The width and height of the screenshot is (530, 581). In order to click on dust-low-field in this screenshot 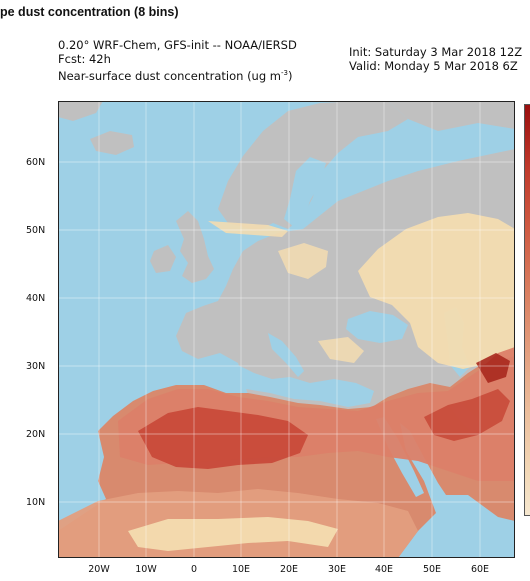, I will do `click(436, 291)`.